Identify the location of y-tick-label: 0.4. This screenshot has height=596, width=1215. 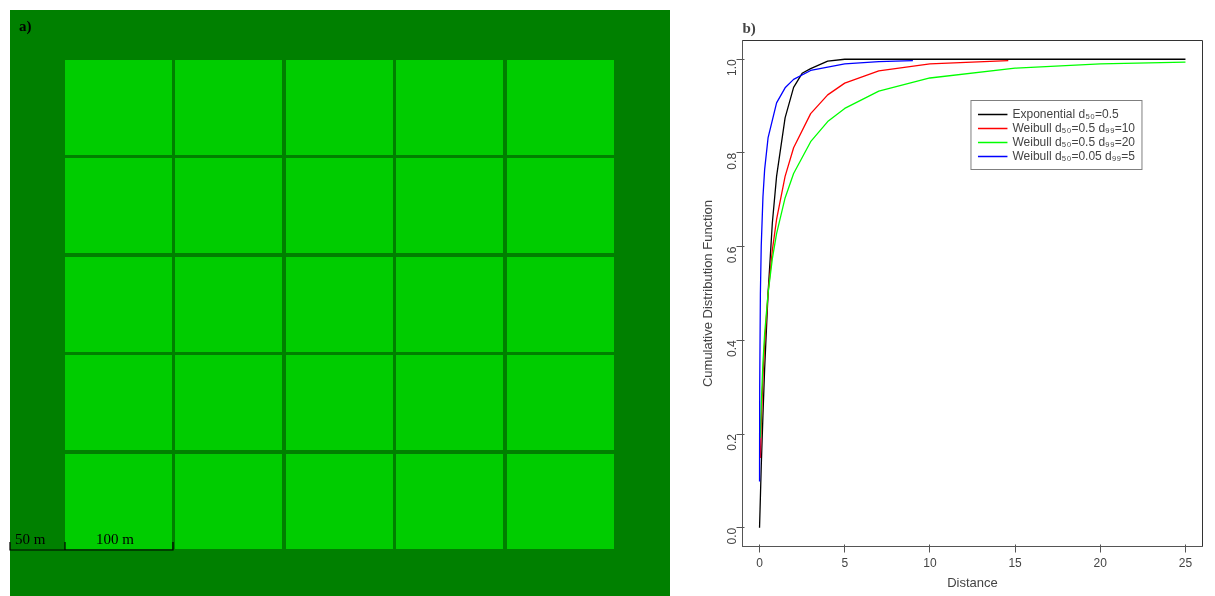
(732, 349).